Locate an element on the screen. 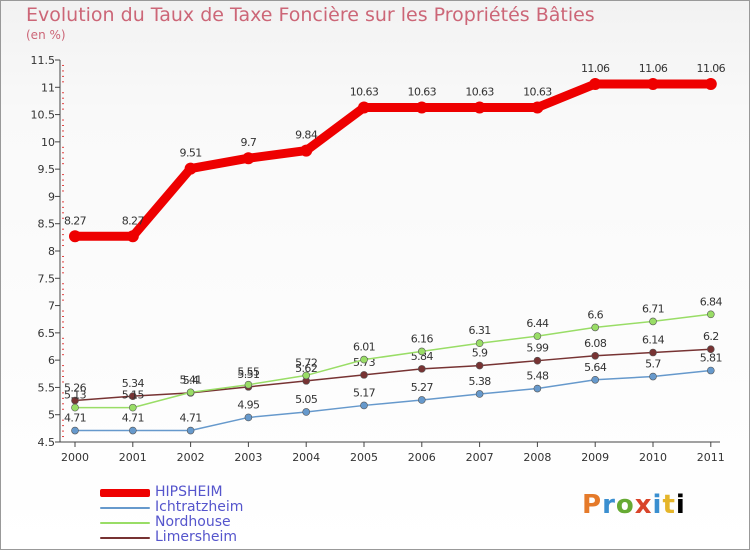 Image resolution: width=750 pixels, height=550 pixels. data-label-nordhouse: 6.01 is located at coordinates (364, 347).